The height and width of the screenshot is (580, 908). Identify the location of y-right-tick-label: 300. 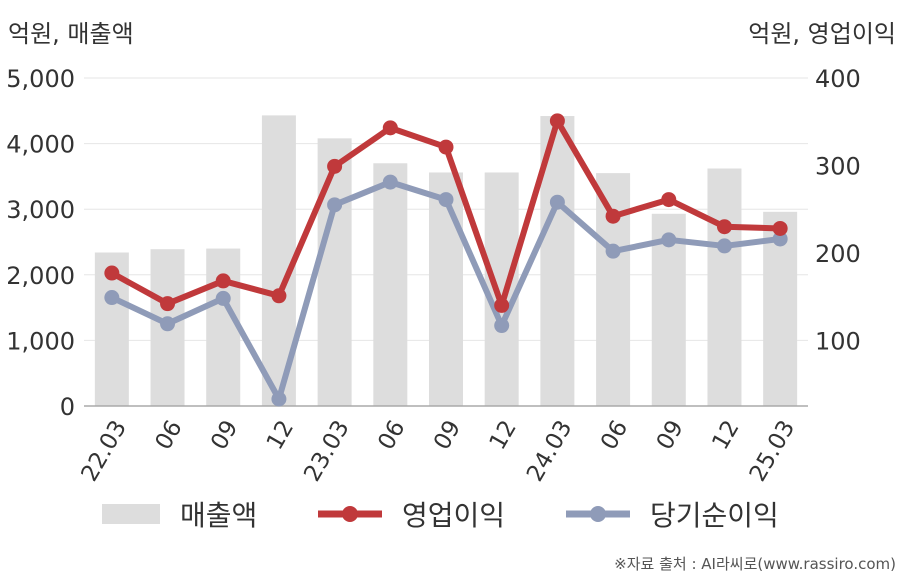
(838, 166).